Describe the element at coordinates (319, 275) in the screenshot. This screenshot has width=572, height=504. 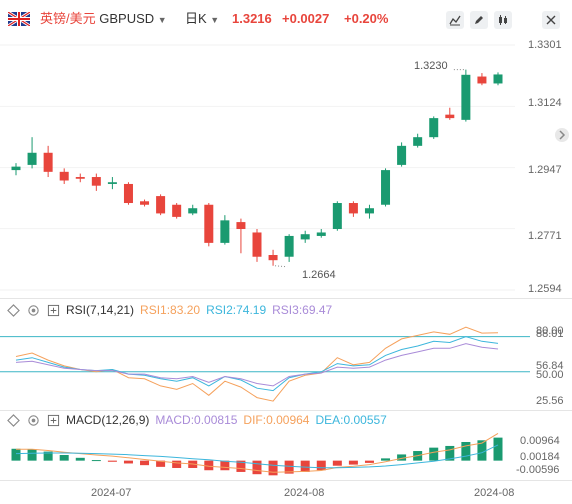
I see `low-price-annotation: 1.2664` at that location.